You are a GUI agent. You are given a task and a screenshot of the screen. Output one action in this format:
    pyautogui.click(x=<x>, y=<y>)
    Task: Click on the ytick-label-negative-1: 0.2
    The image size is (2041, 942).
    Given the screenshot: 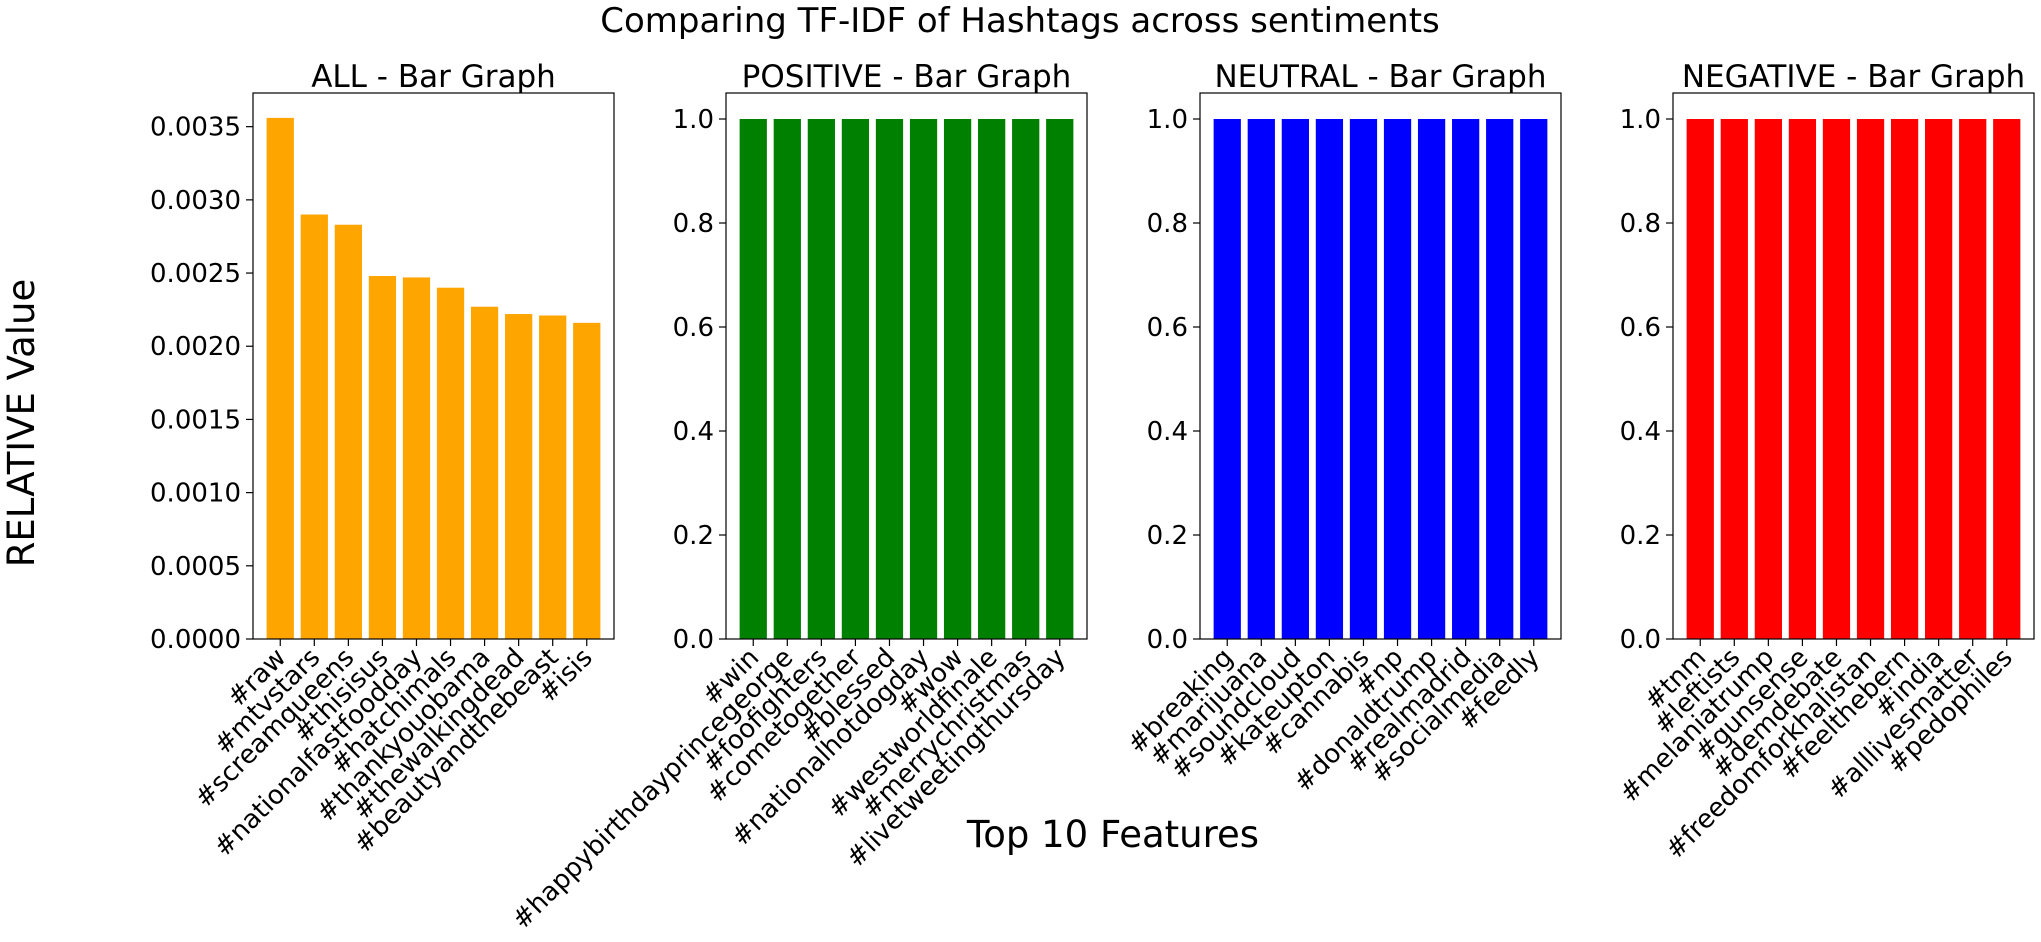 What is the action you would take?
    pyautogui.click(x=1640, y=536)
    